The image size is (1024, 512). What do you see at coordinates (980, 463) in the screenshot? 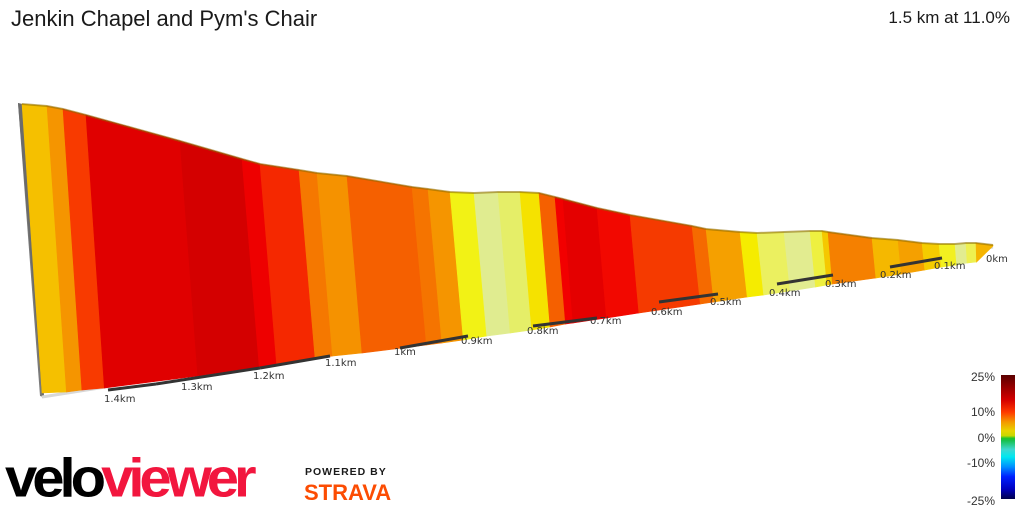
I see `legend-label-minus-10: -10%` at bounding box center [980, 463].